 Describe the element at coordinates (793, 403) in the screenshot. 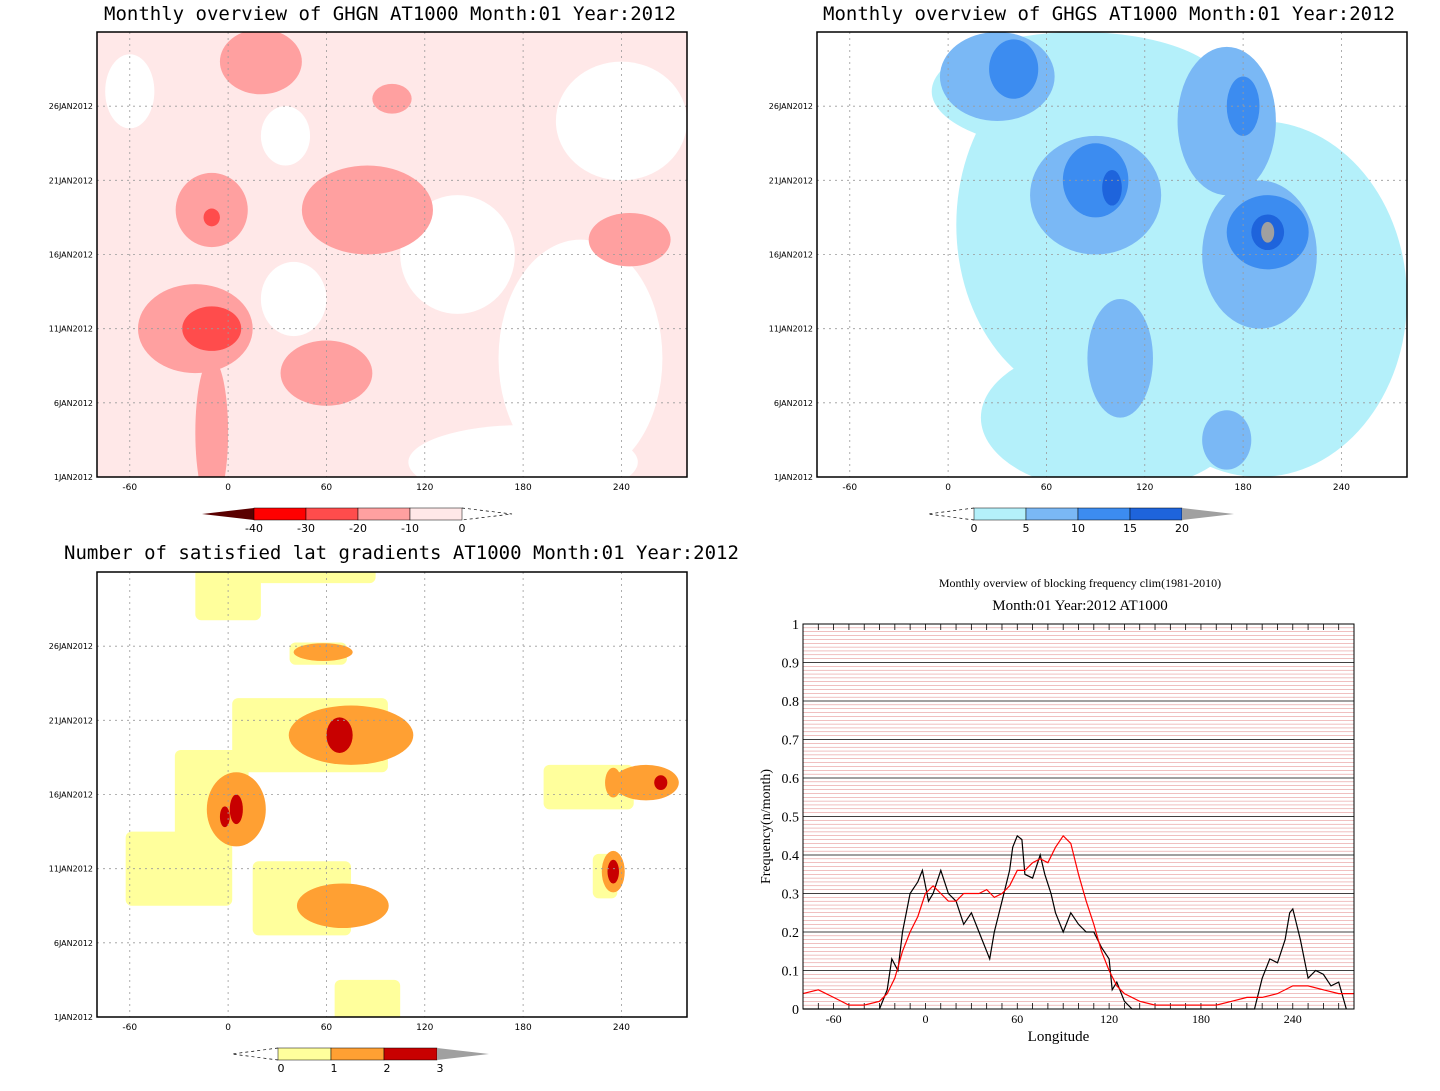

I see `ghgs-y-tick-label: 6JAN2012` at that location.